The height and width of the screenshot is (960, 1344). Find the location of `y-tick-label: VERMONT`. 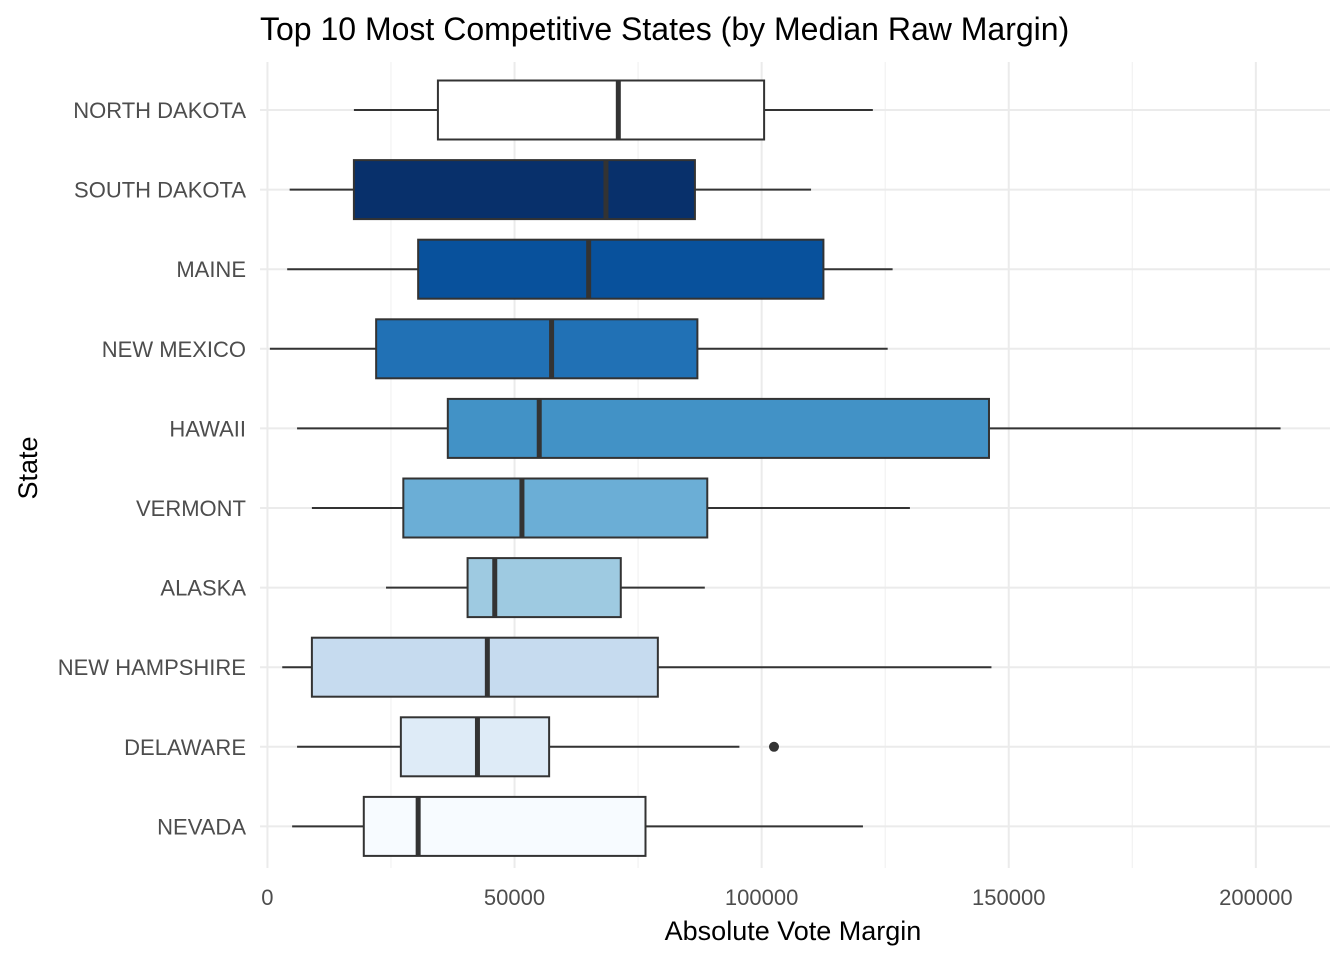

y-tick-label: VERMONT is located at coordinates (191, 508).